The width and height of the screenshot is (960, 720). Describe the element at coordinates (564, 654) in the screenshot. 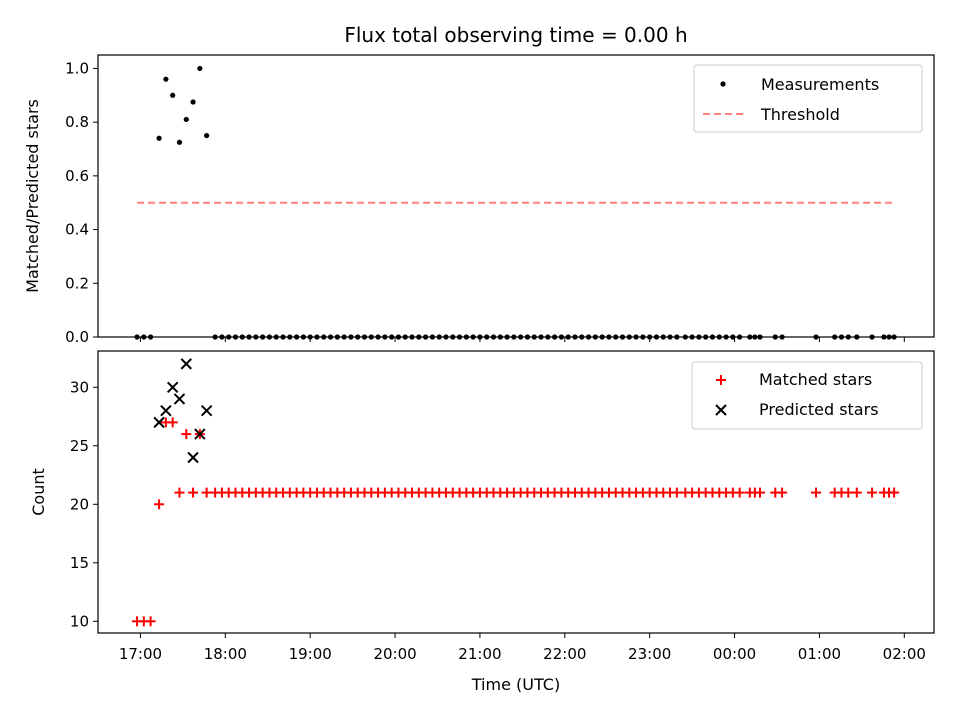

I see `x-tick-label: 22:00` at that location.